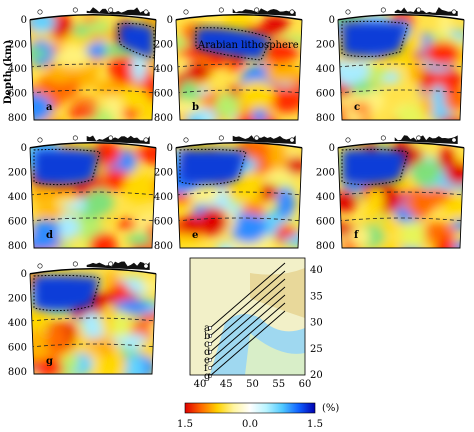 This screenshot has height=432, width=474. I want to click on colorbar-tick-right: 1.5, so click(315, 424).